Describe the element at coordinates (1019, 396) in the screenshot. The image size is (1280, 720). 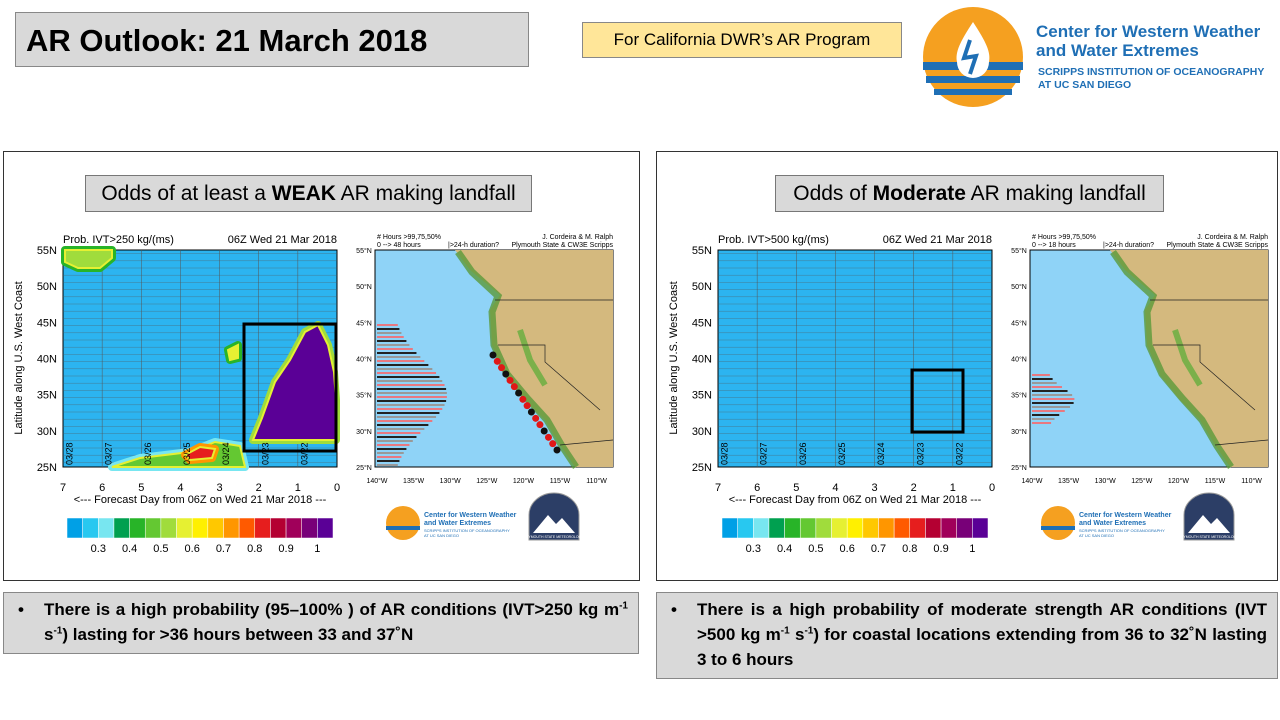
I see `map-lat-label: 35°N` at that location.